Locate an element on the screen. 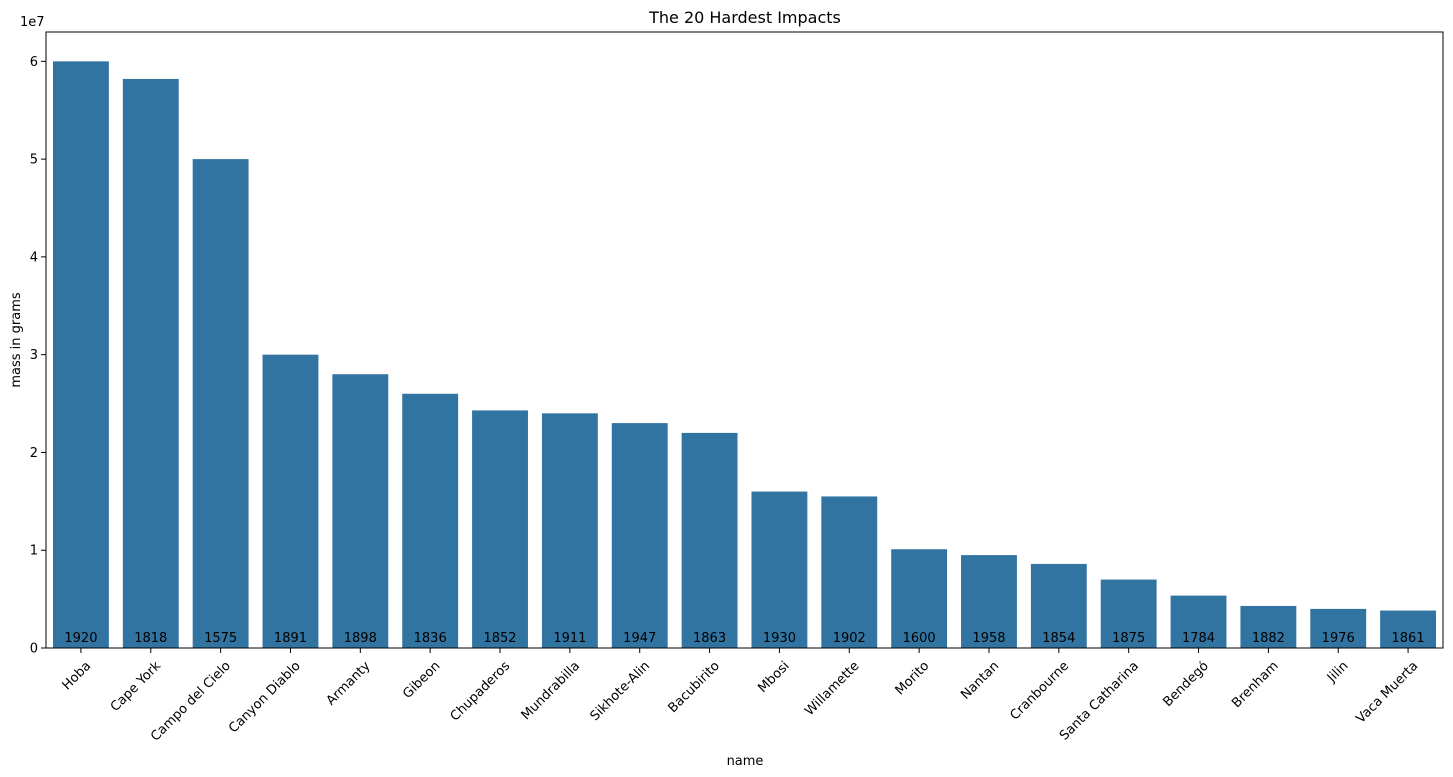 This screenshot has width=1453, height=777. y-axis-label: mass in grams is located at coordinates (16, 340).